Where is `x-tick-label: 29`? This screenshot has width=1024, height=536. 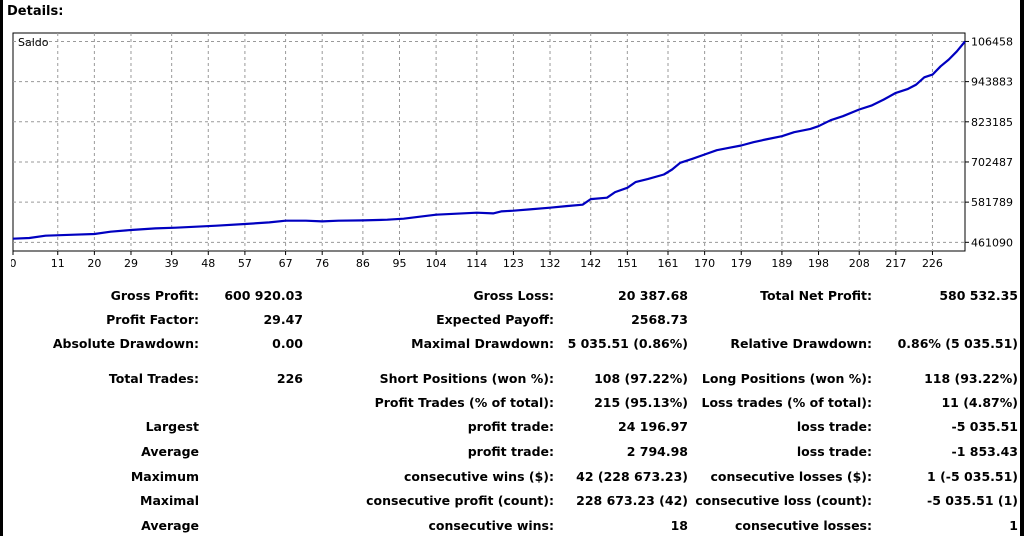
x-tick-label: 29 is located at coordinates (131, 263).